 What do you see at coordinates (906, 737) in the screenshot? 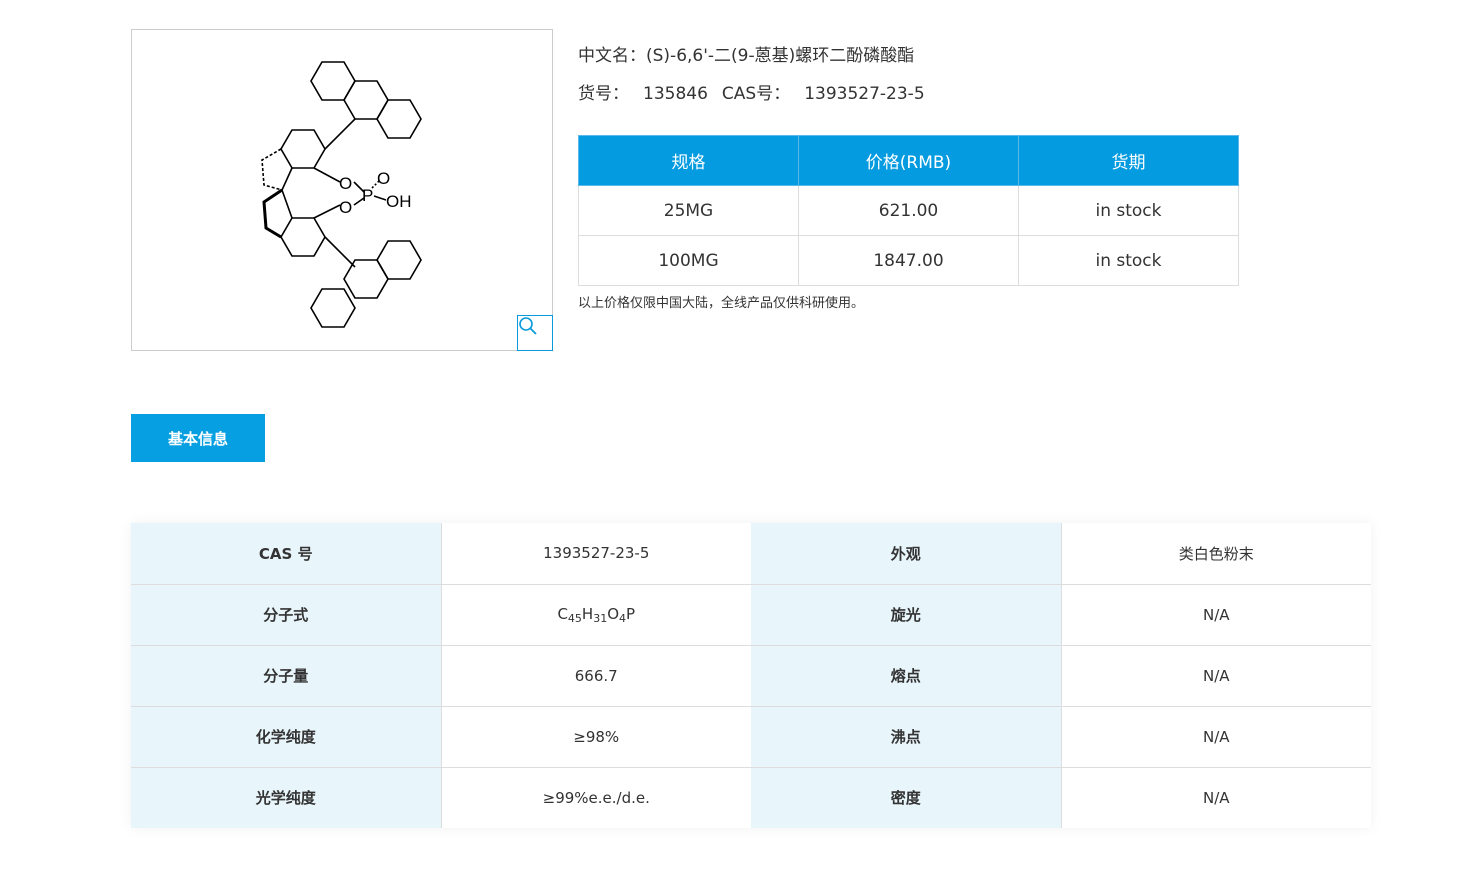
I see `property-label: 沸点` at bounding box center [906, 737].